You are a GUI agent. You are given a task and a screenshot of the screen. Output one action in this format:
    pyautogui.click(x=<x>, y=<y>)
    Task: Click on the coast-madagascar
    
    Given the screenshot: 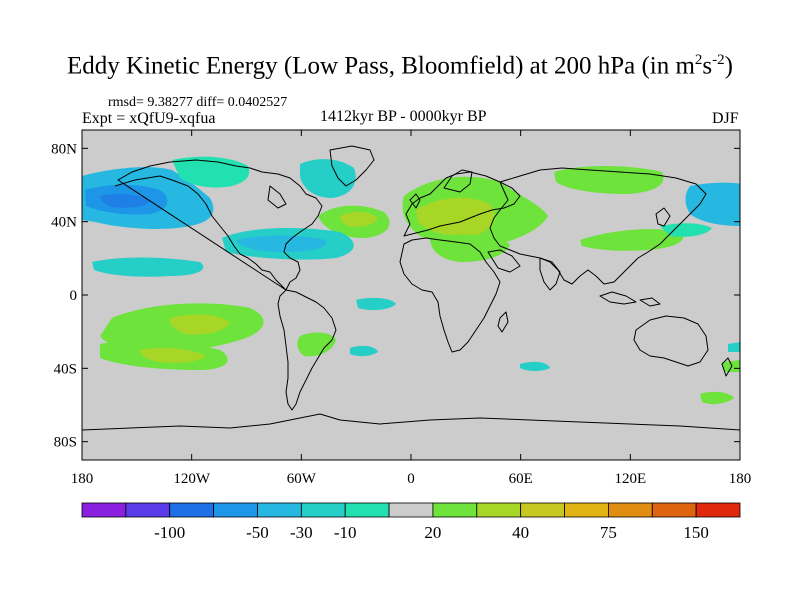 What is the action you would take?
    pyautogui.click(x=503, y=322)
    